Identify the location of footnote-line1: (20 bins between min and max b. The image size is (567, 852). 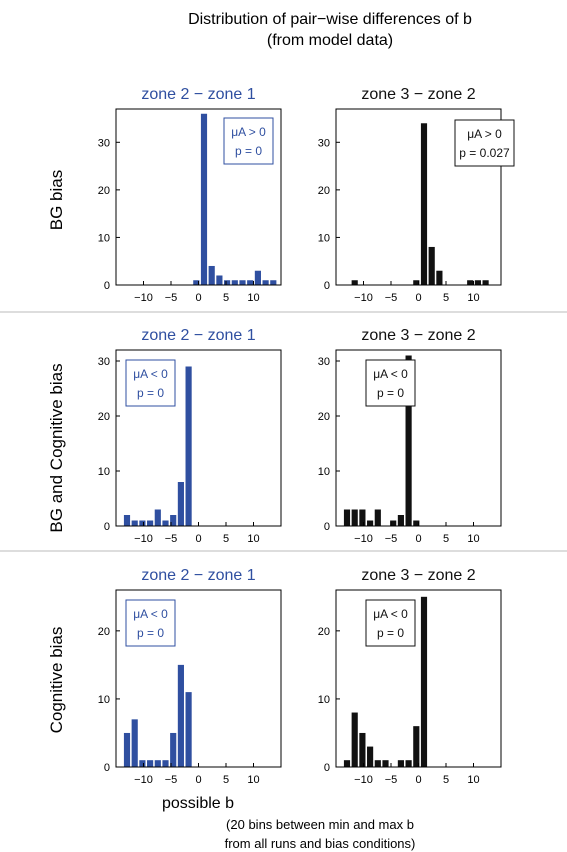
(320, 824).